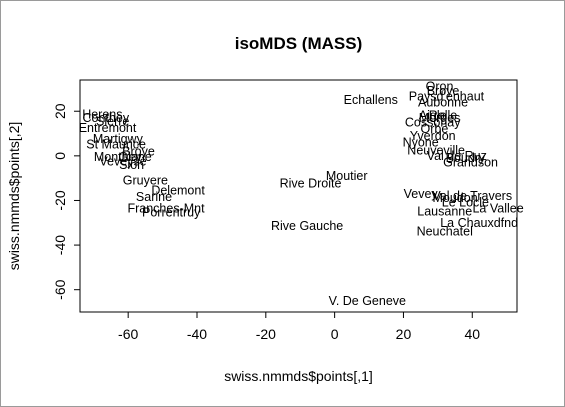  Describe the element at coordinates (112, 121) in the screenshot. I see `point-label: Sierre` at that location.